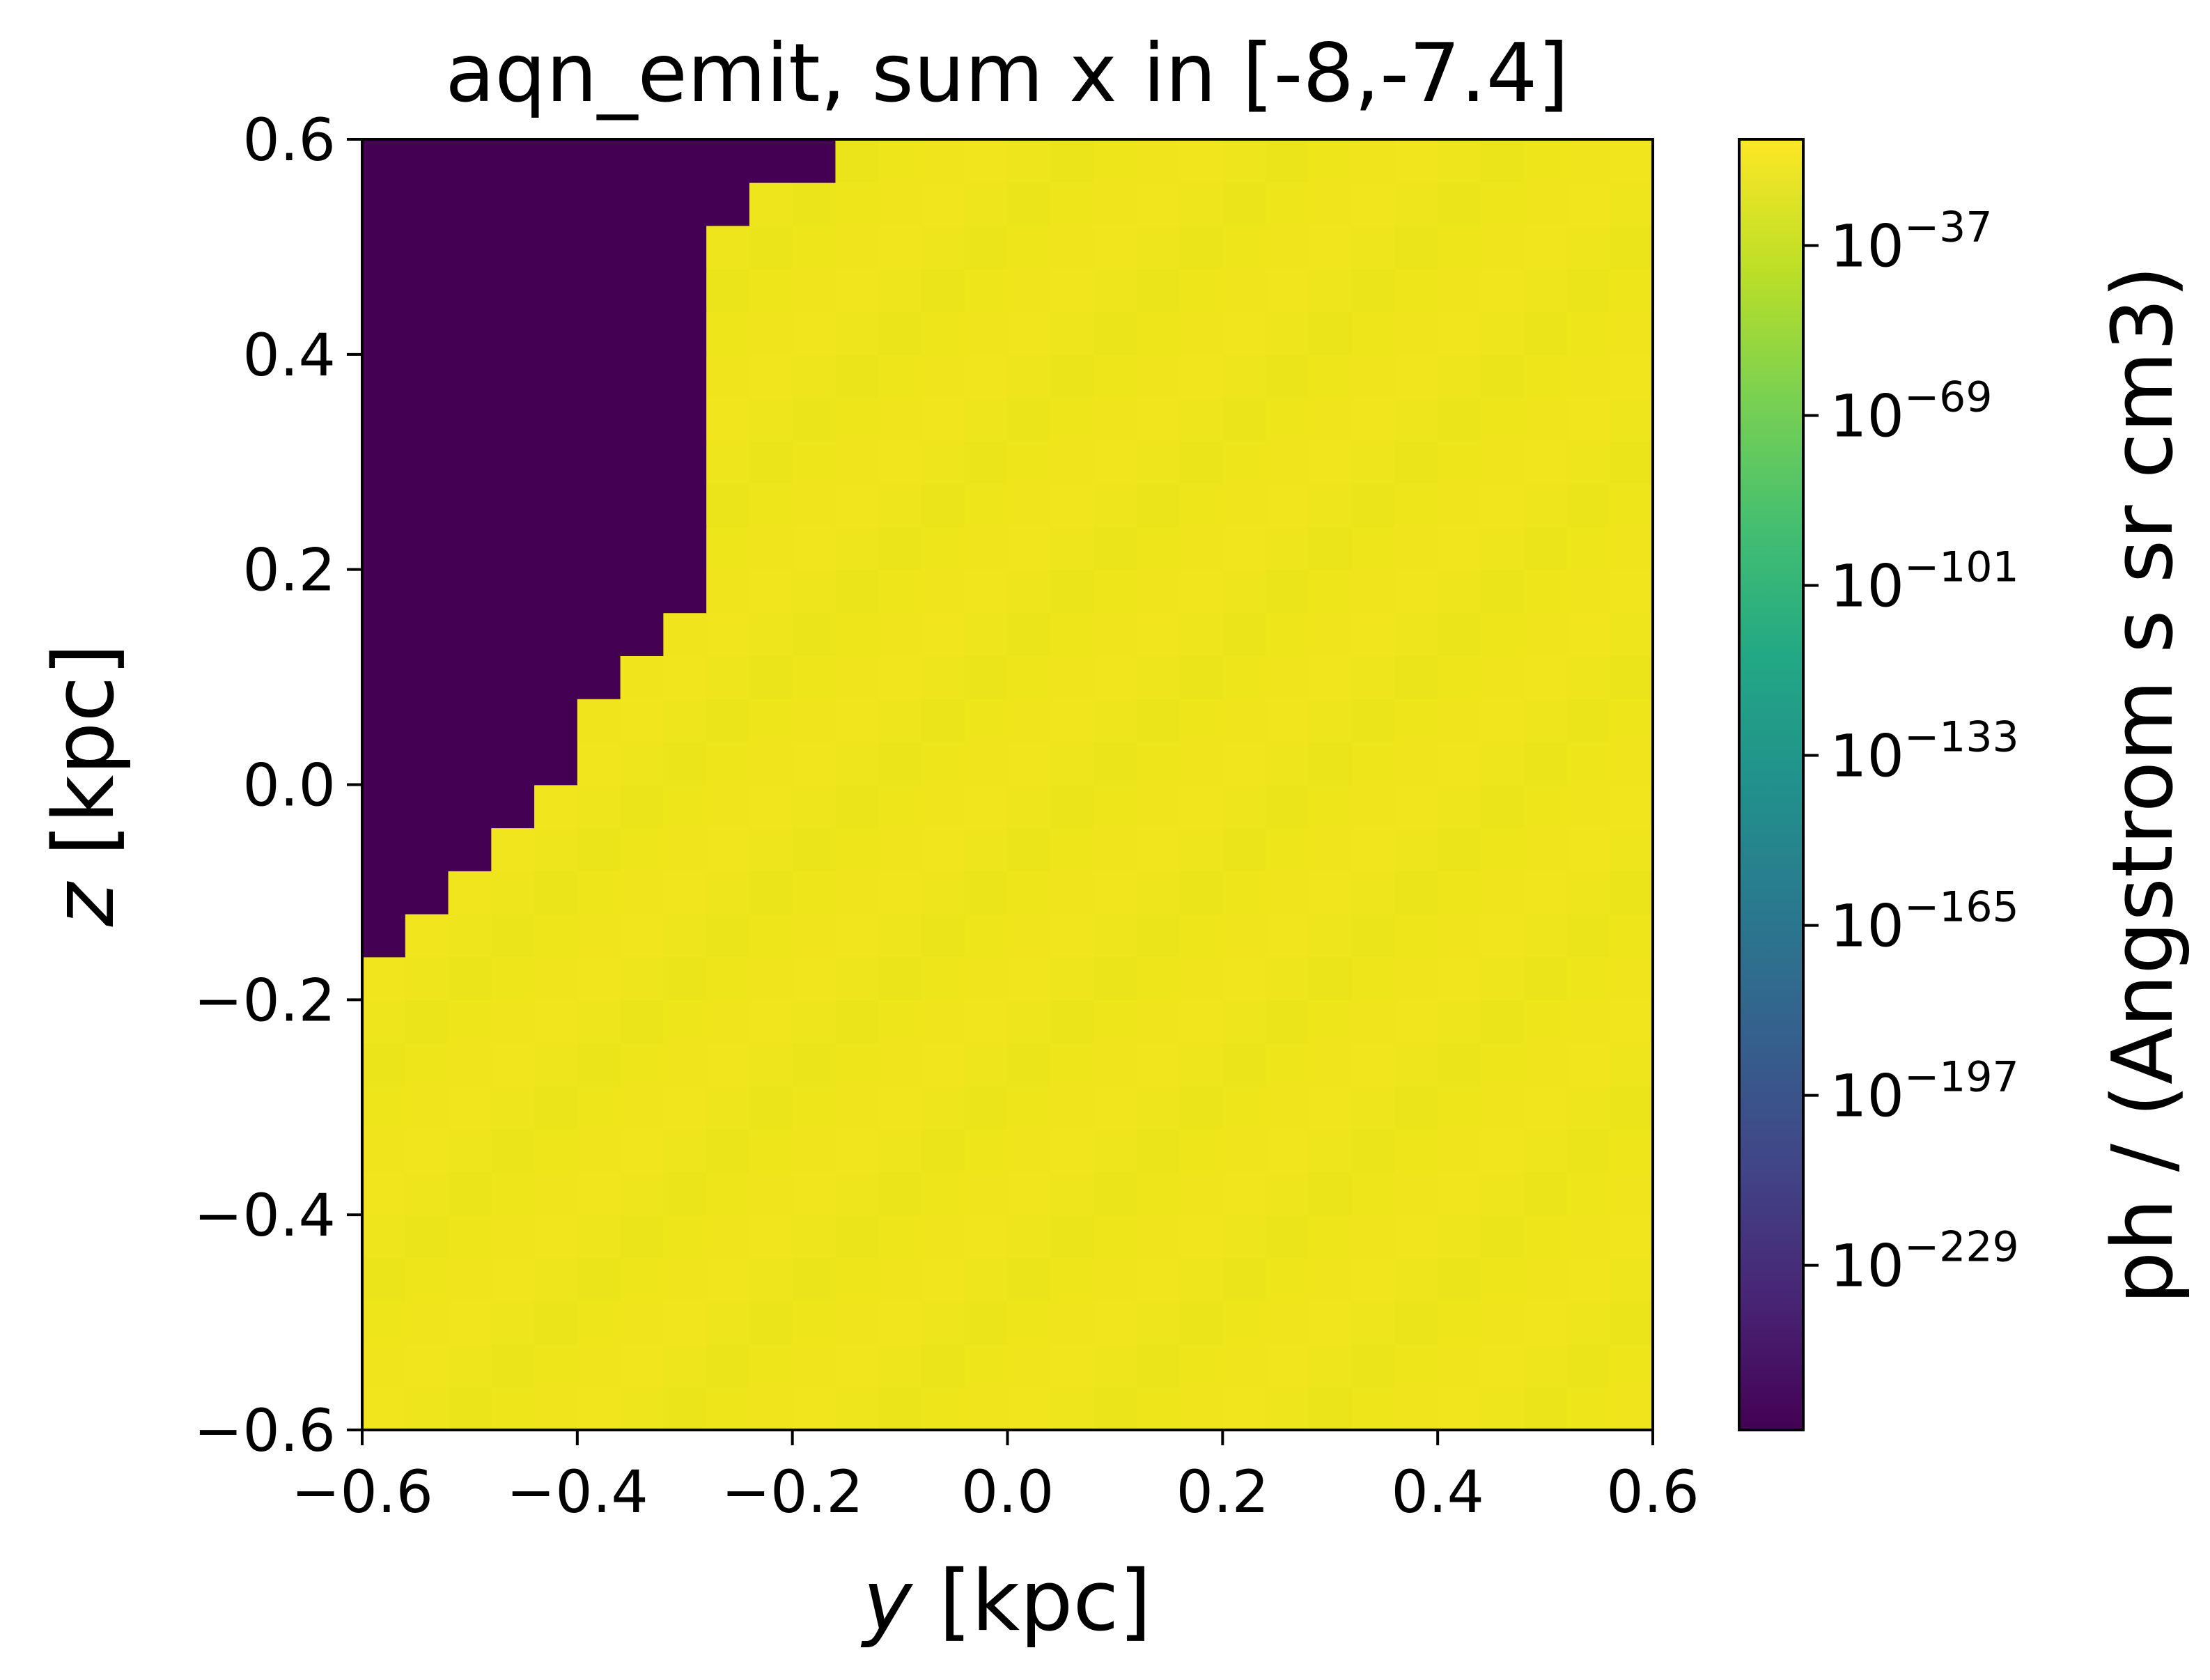 This screenshot has height=1680, width=2210. I want to click on chart-title: aqn_emit, sum x in [-8,-7.4], so click(1007, 73).